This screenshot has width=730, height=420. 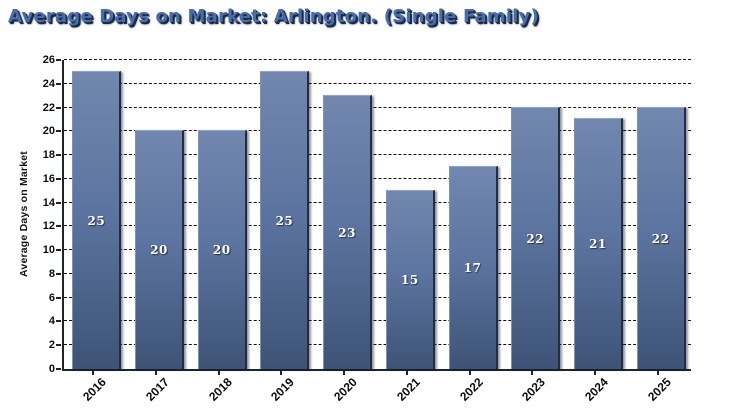 I want to click on x-tick-label-2021: 2021, so click(x=408, y=389).